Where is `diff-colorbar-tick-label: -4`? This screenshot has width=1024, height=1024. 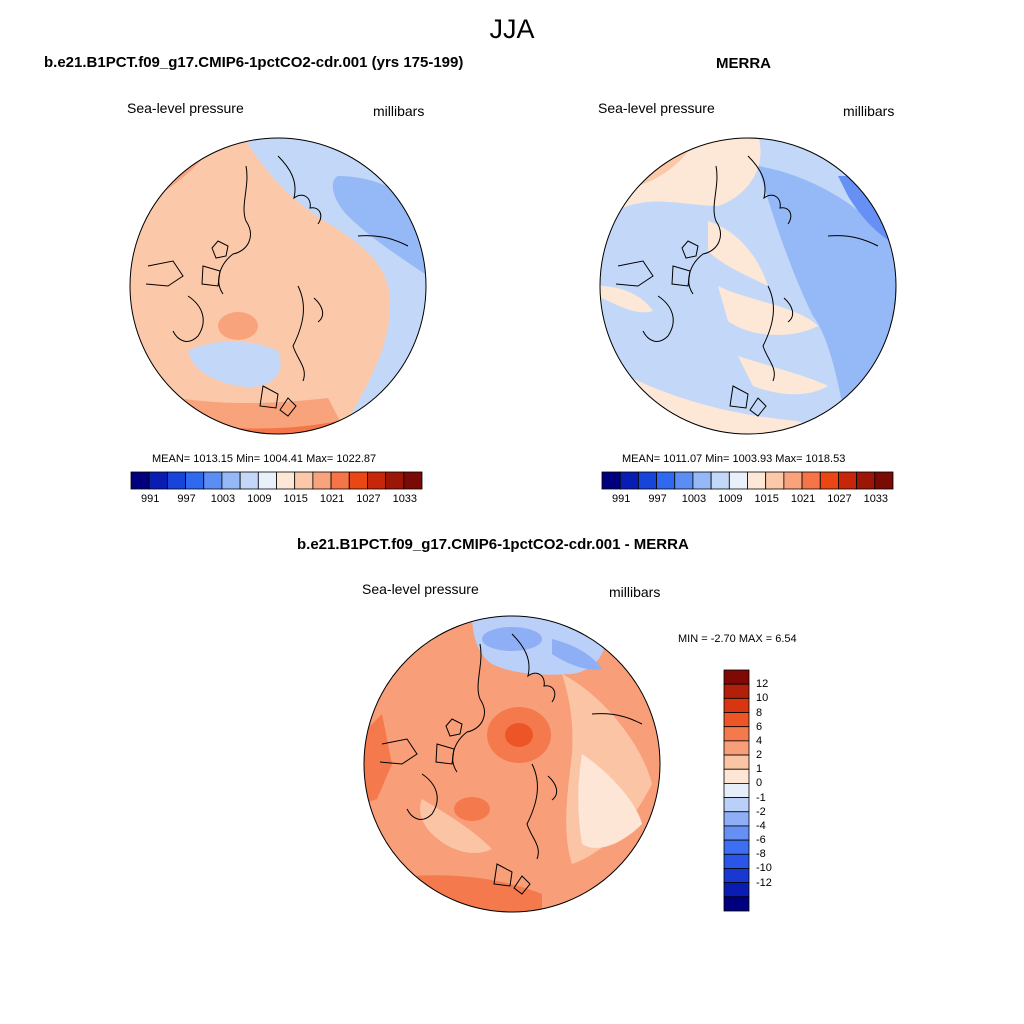
diff-colorbar-tick-label: -4 is located at coordinates (761, 825).